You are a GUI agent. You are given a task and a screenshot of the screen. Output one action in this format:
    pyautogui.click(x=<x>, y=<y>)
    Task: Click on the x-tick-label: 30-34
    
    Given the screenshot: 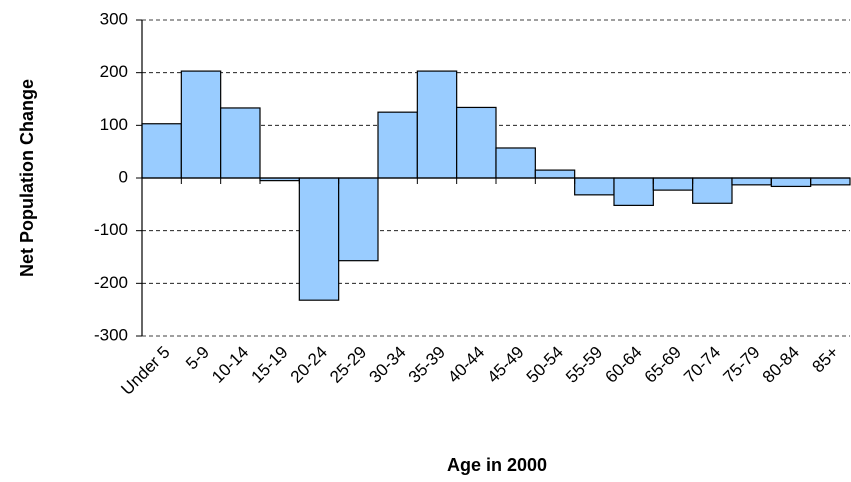 What is the action you would take?
    pyautogui.click(x=387, y=365)
    